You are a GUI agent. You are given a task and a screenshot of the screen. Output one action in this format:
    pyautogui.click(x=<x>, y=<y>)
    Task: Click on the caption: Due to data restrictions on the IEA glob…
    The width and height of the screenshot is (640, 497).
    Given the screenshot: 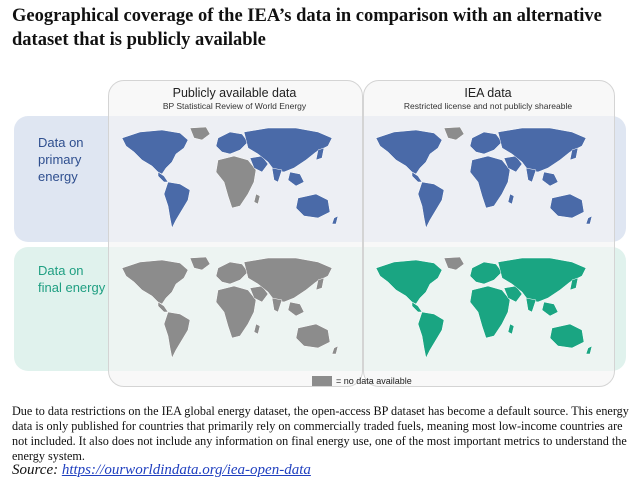 What is the action you would take?
    pyautogui.click(x=320, y=433)
    